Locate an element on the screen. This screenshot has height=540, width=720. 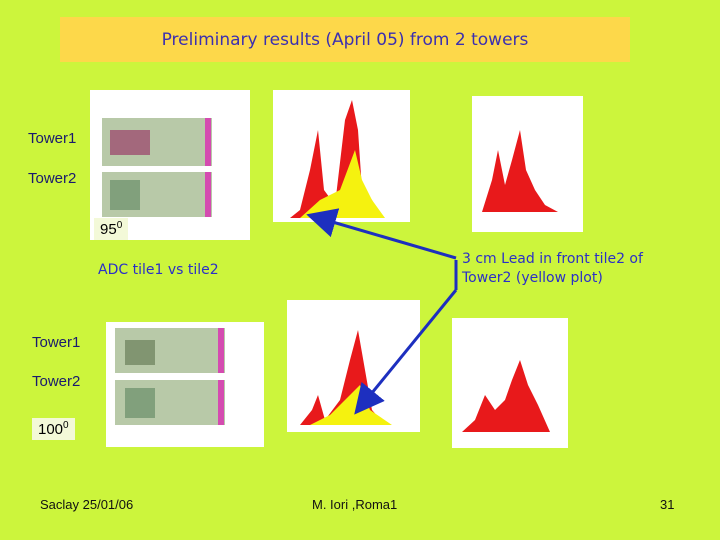
angle: 100 is located at coordinates (51, 429).